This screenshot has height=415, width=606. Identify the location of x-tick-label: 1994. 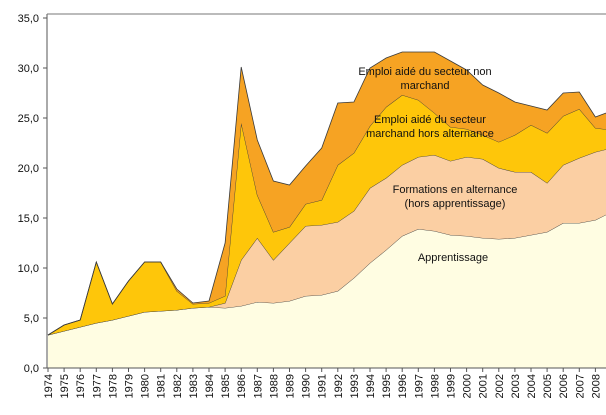
(371, 386).